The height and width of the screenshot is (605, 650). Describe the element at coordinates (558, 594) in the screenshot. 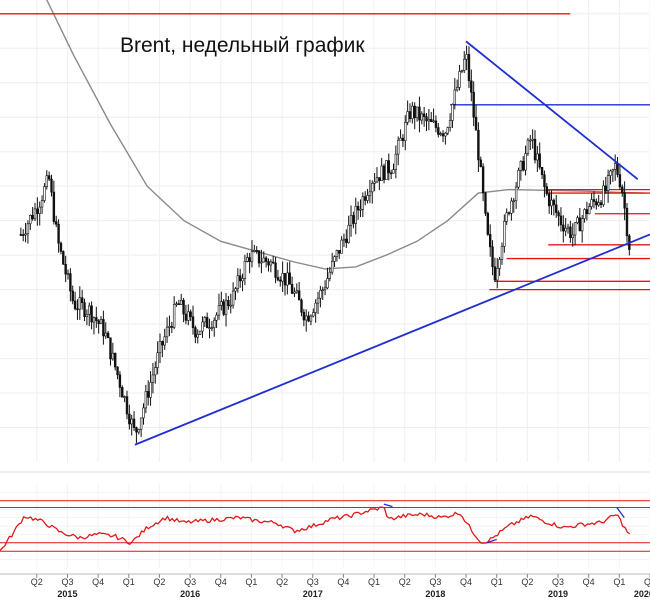

I see `x-tick-label-year: 2019` at that location.